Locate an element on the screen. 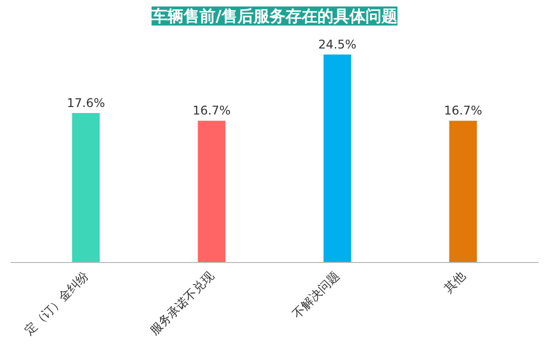 Image resolution: width=550 pixels, height=347 pixels. data-label: 17.6% is located at coordinates (85, 103).